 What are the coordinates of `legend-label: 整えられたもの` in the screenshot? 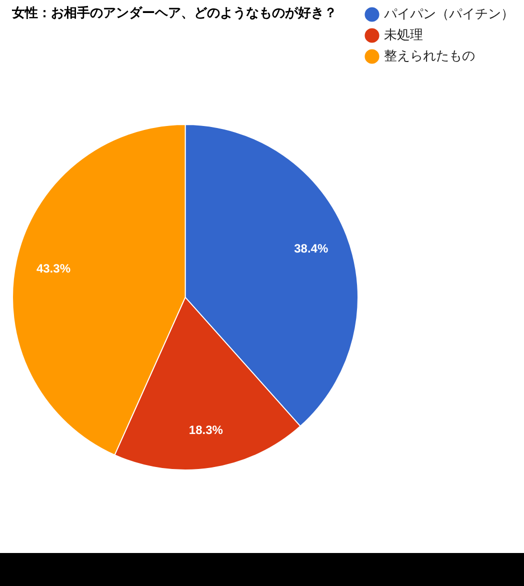 It's located at (429, 56).